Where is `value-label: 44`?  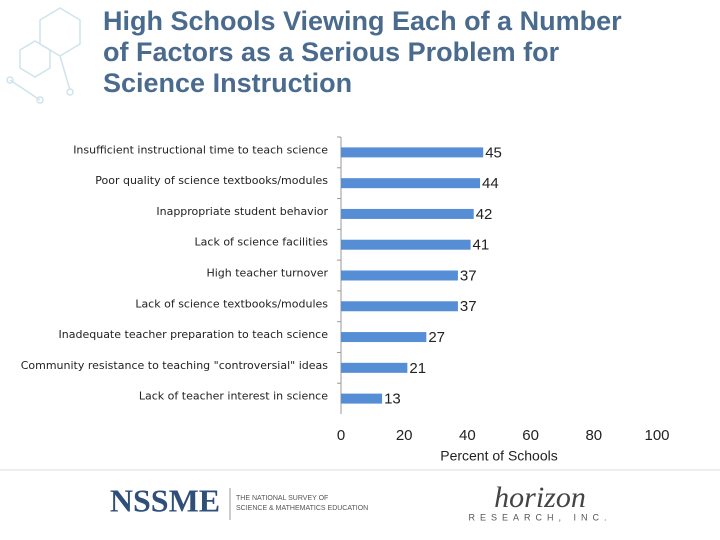 value-label: 44 is located at coordinates (490, 183).